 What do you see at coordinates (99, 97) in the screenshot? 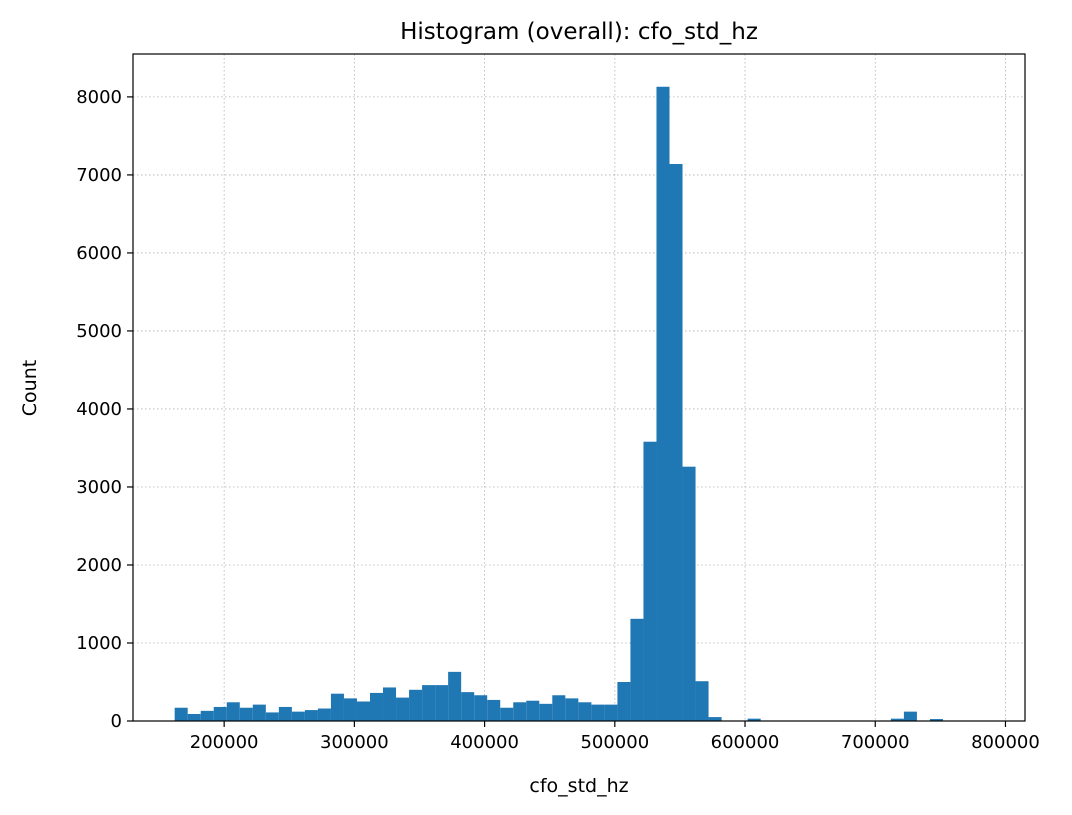
I see `y-tick-label-8: 8000` at bounding box center [99, 97].